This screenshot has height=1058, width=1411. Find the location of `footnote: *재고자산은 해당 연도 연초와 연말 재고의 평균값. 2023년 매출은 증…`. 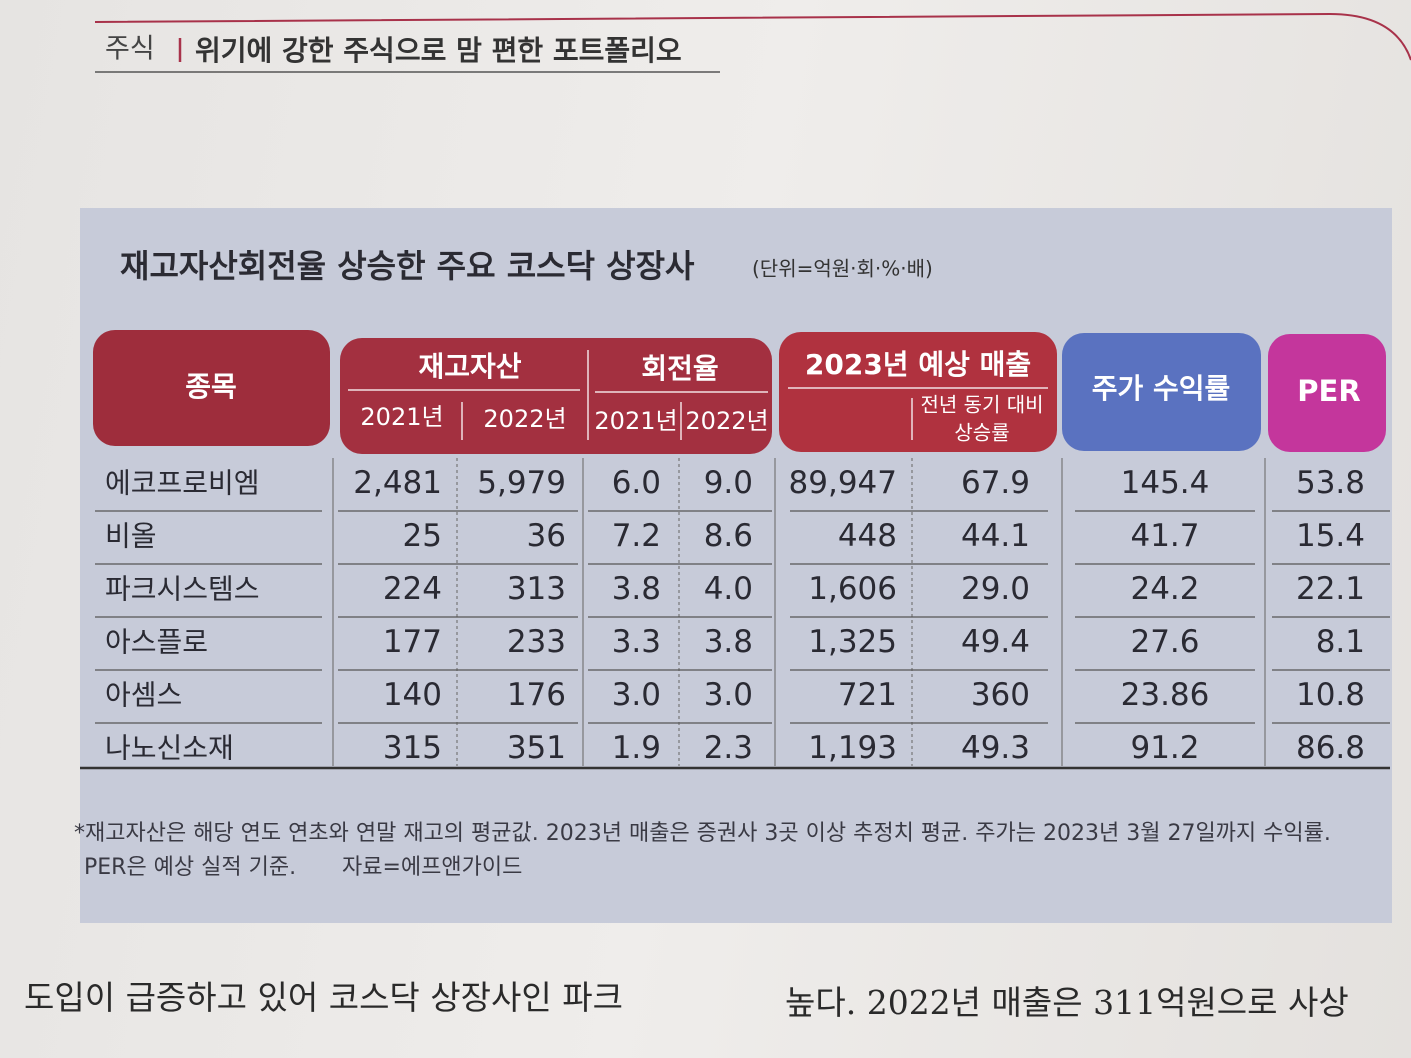

footnote: *재고자산은 해당 연도 연초와 연말 재고의 평균값. 2023년 매출은 증… is located at coordinates (702, 833).